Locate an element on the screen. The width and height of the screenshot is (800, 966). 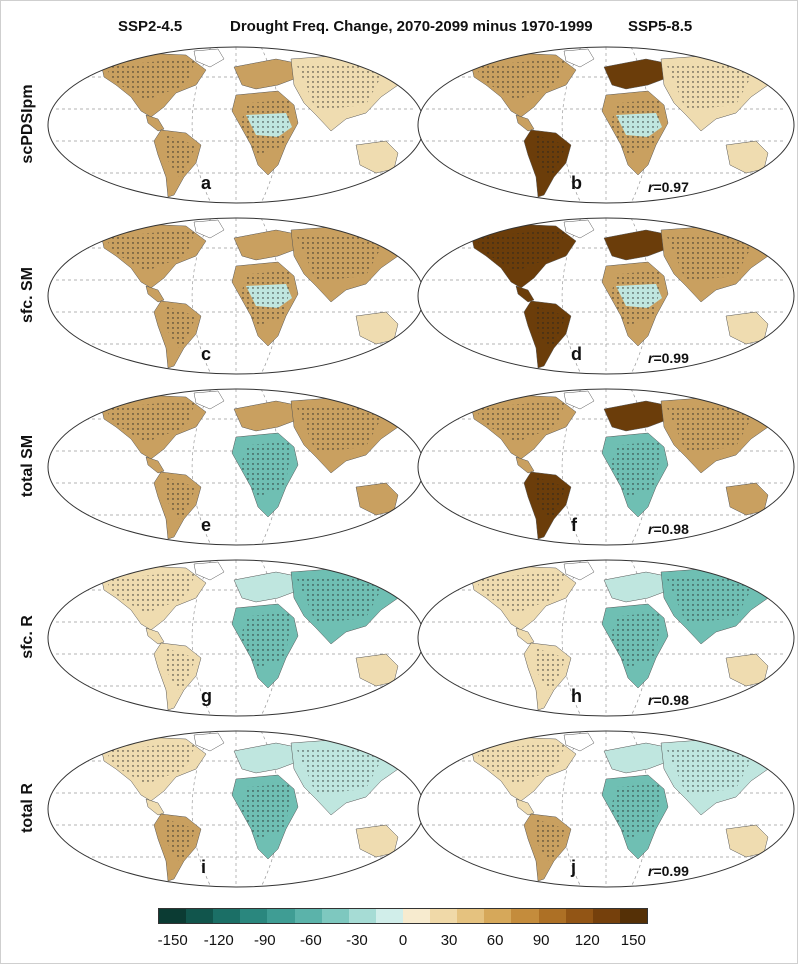
panel-letter: d is located at coordinates (576, 354).